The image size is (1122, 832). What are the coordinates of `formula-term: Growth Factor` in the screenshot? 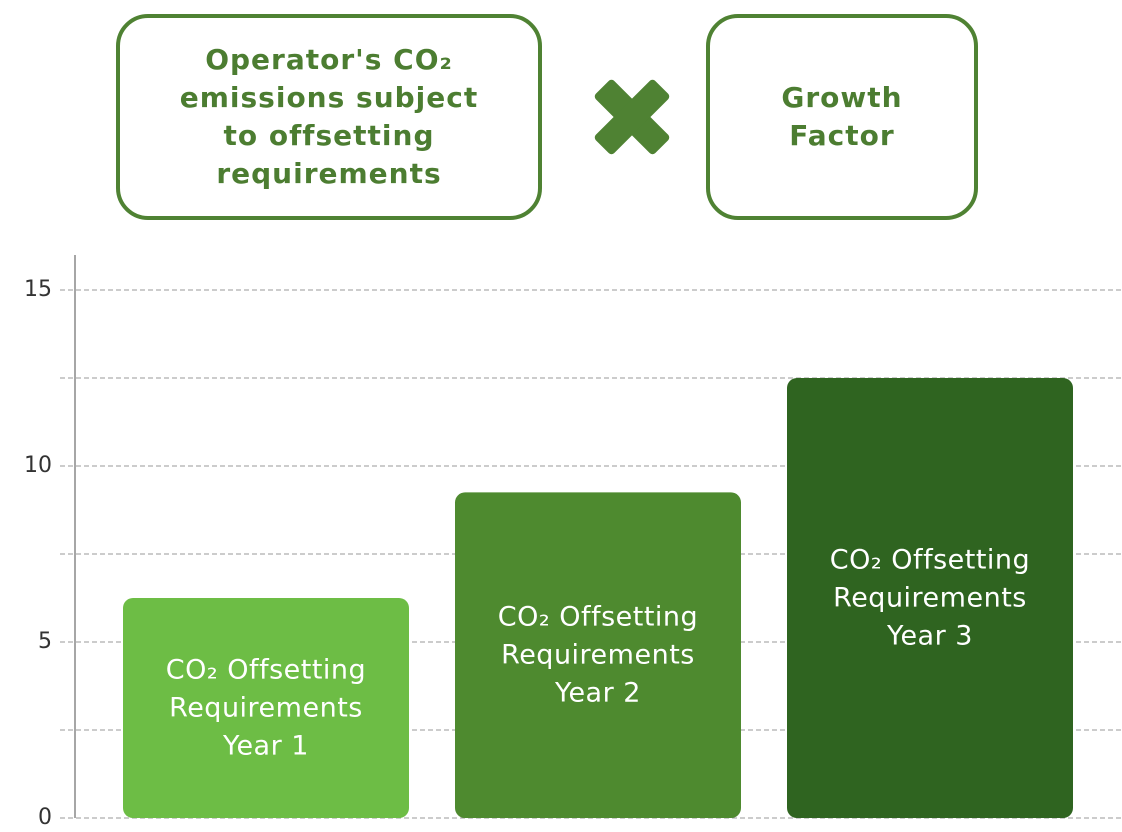 It's located at (842, 116).